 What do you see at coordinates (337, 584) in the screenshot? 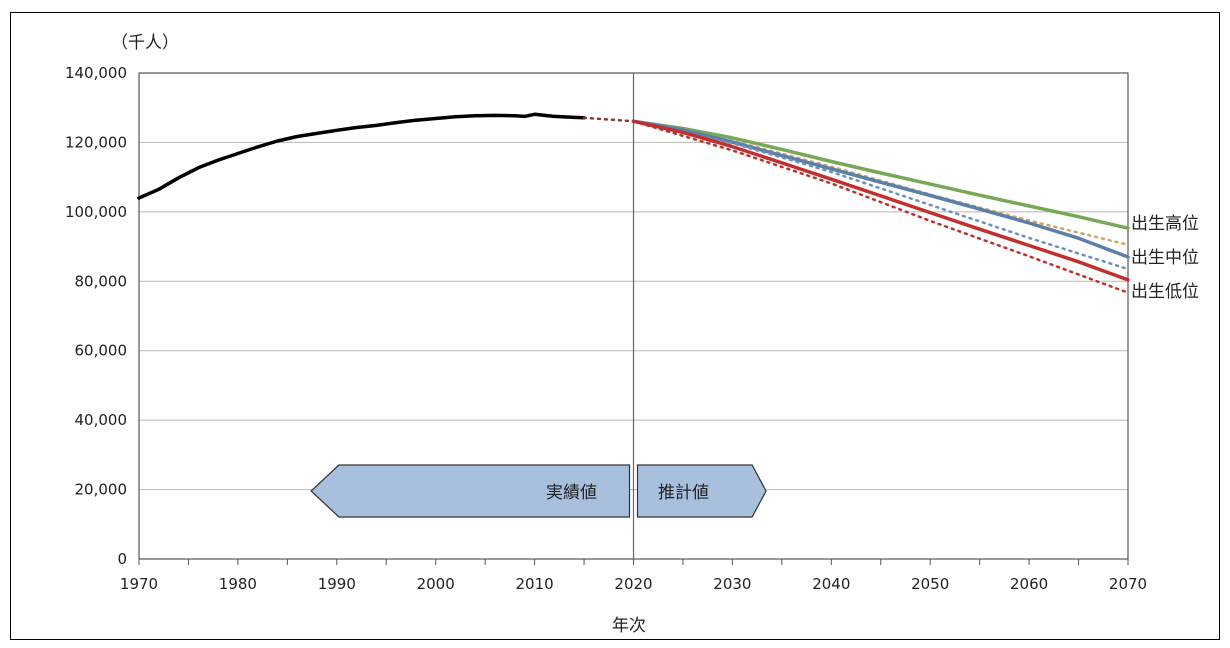
I see `x-tick-label: 1990` at bounding box center [337, 584].